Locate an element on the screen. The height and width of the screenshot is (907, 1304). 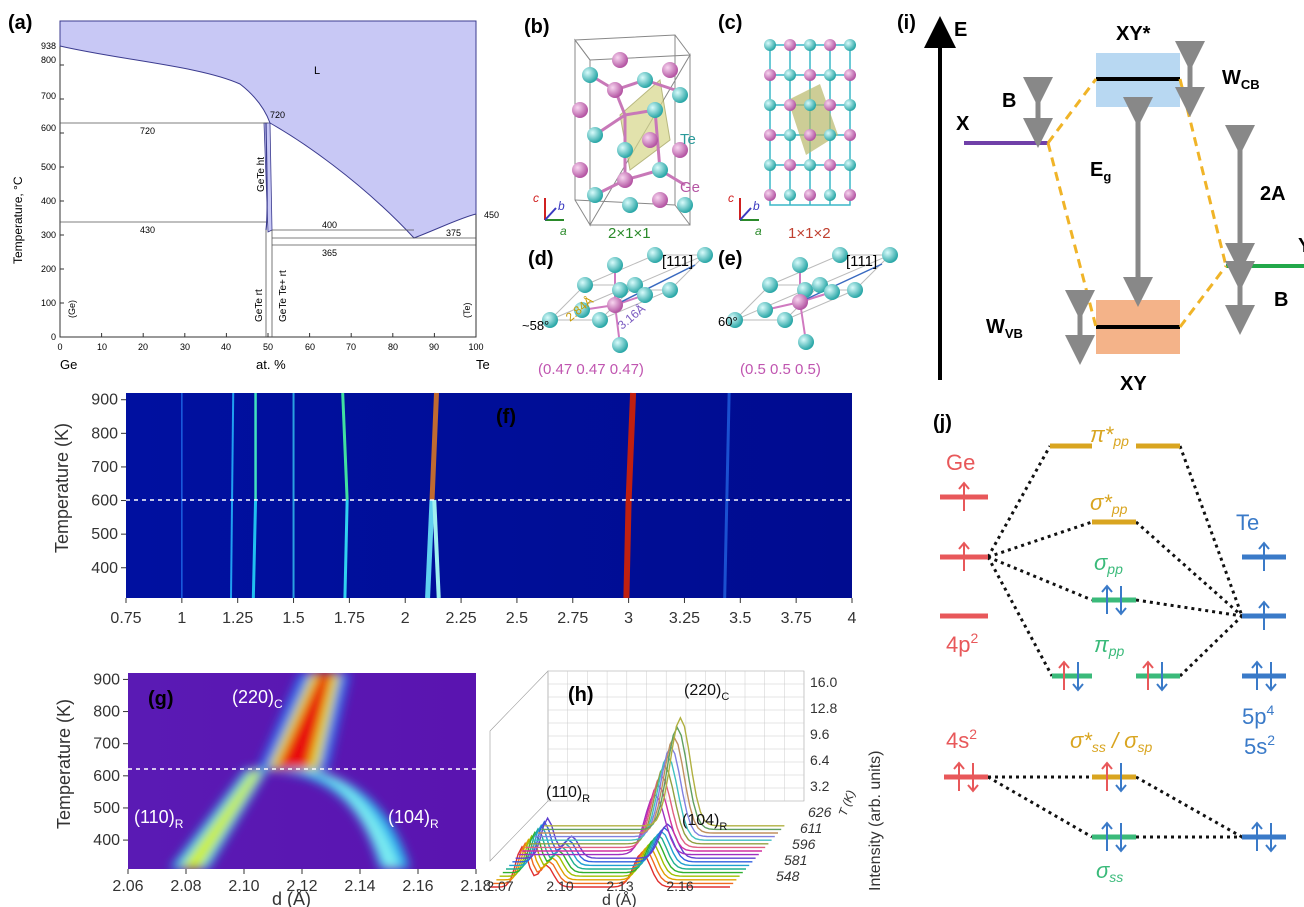
value-450: 450 is located at coordinates (491, 215).